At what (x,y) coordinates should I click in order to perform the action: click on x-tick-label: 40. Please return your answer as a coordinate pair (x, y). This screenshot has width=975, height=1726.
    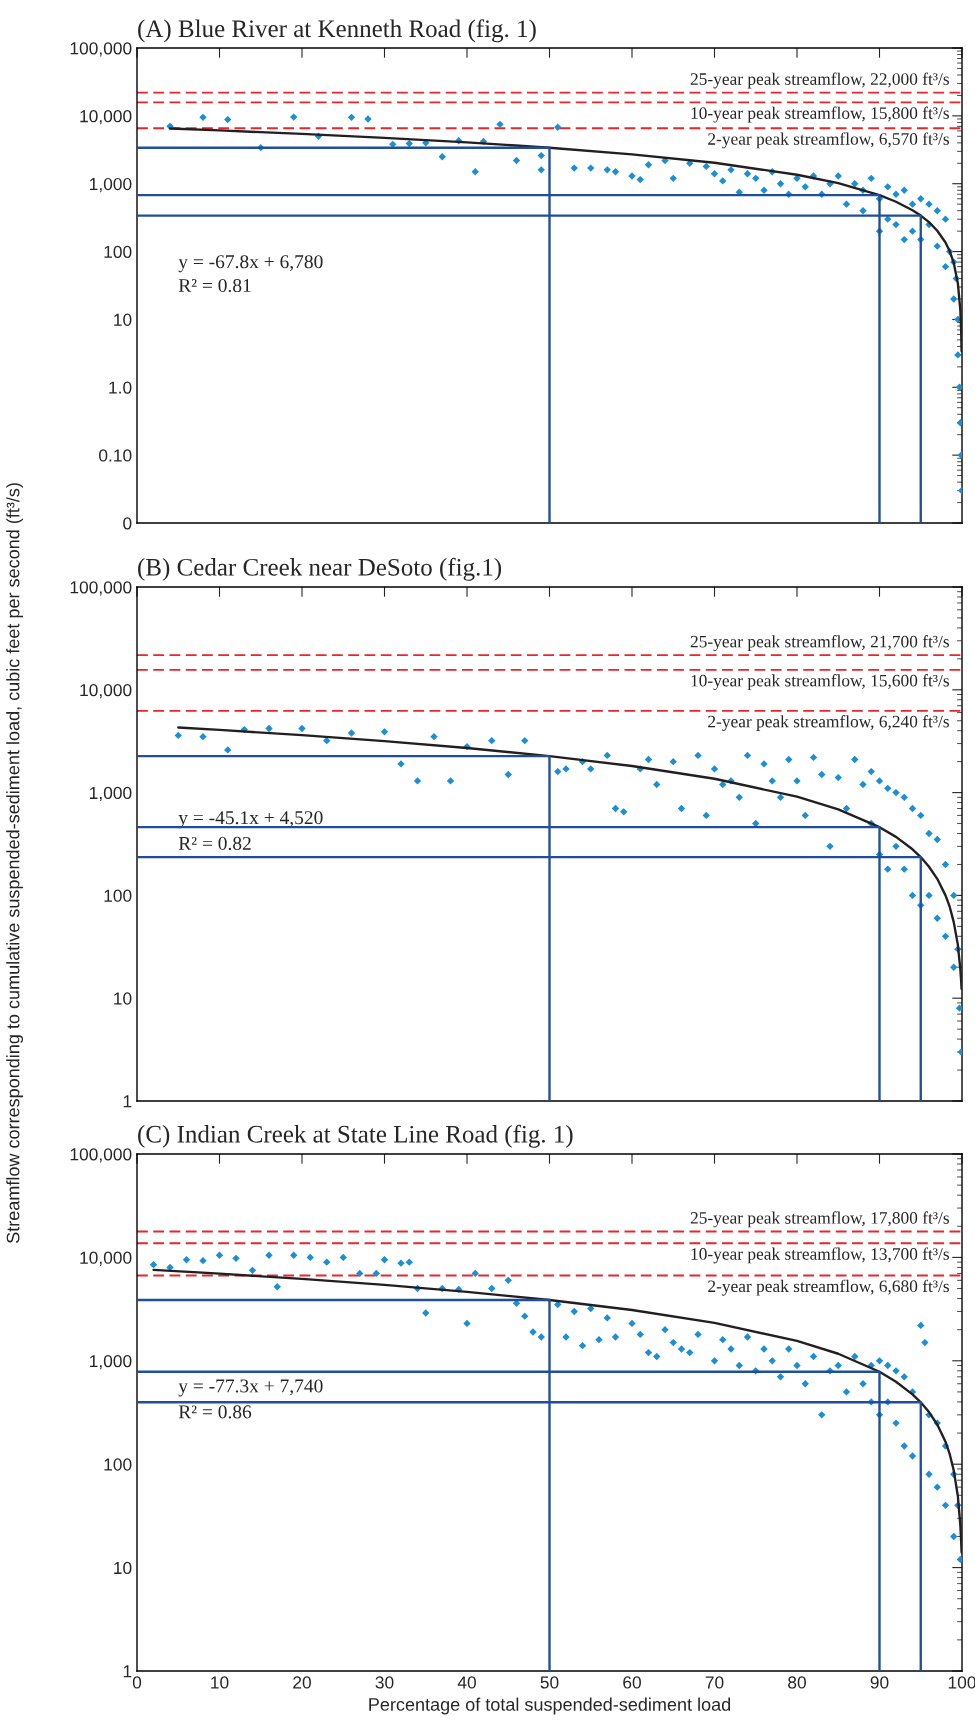
    Looking at the image, I should click on (466, 1682).